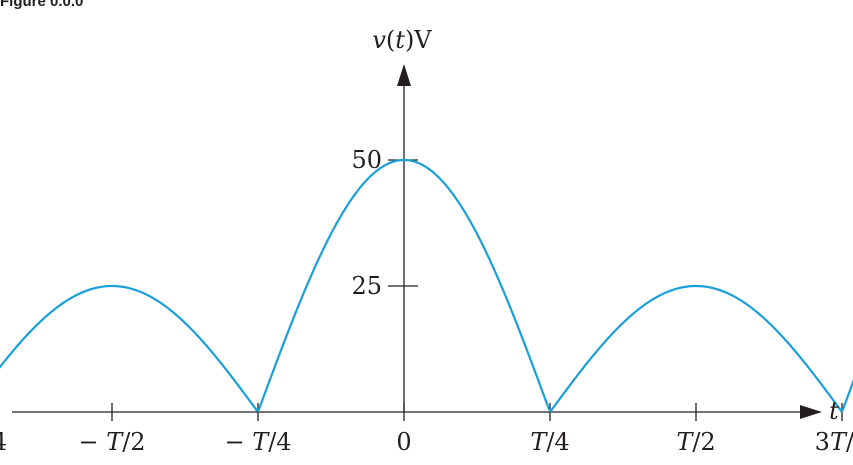 The width and height of the screenshot is (853, 465). I want to click on y-axis-arrow, so click(404, 75).